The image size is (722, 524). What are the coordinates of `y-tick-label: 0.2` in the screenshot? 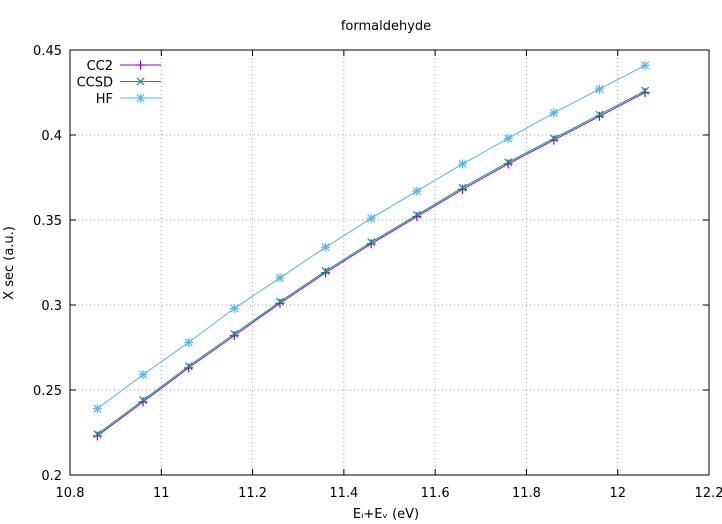 It's located at (51, 476).